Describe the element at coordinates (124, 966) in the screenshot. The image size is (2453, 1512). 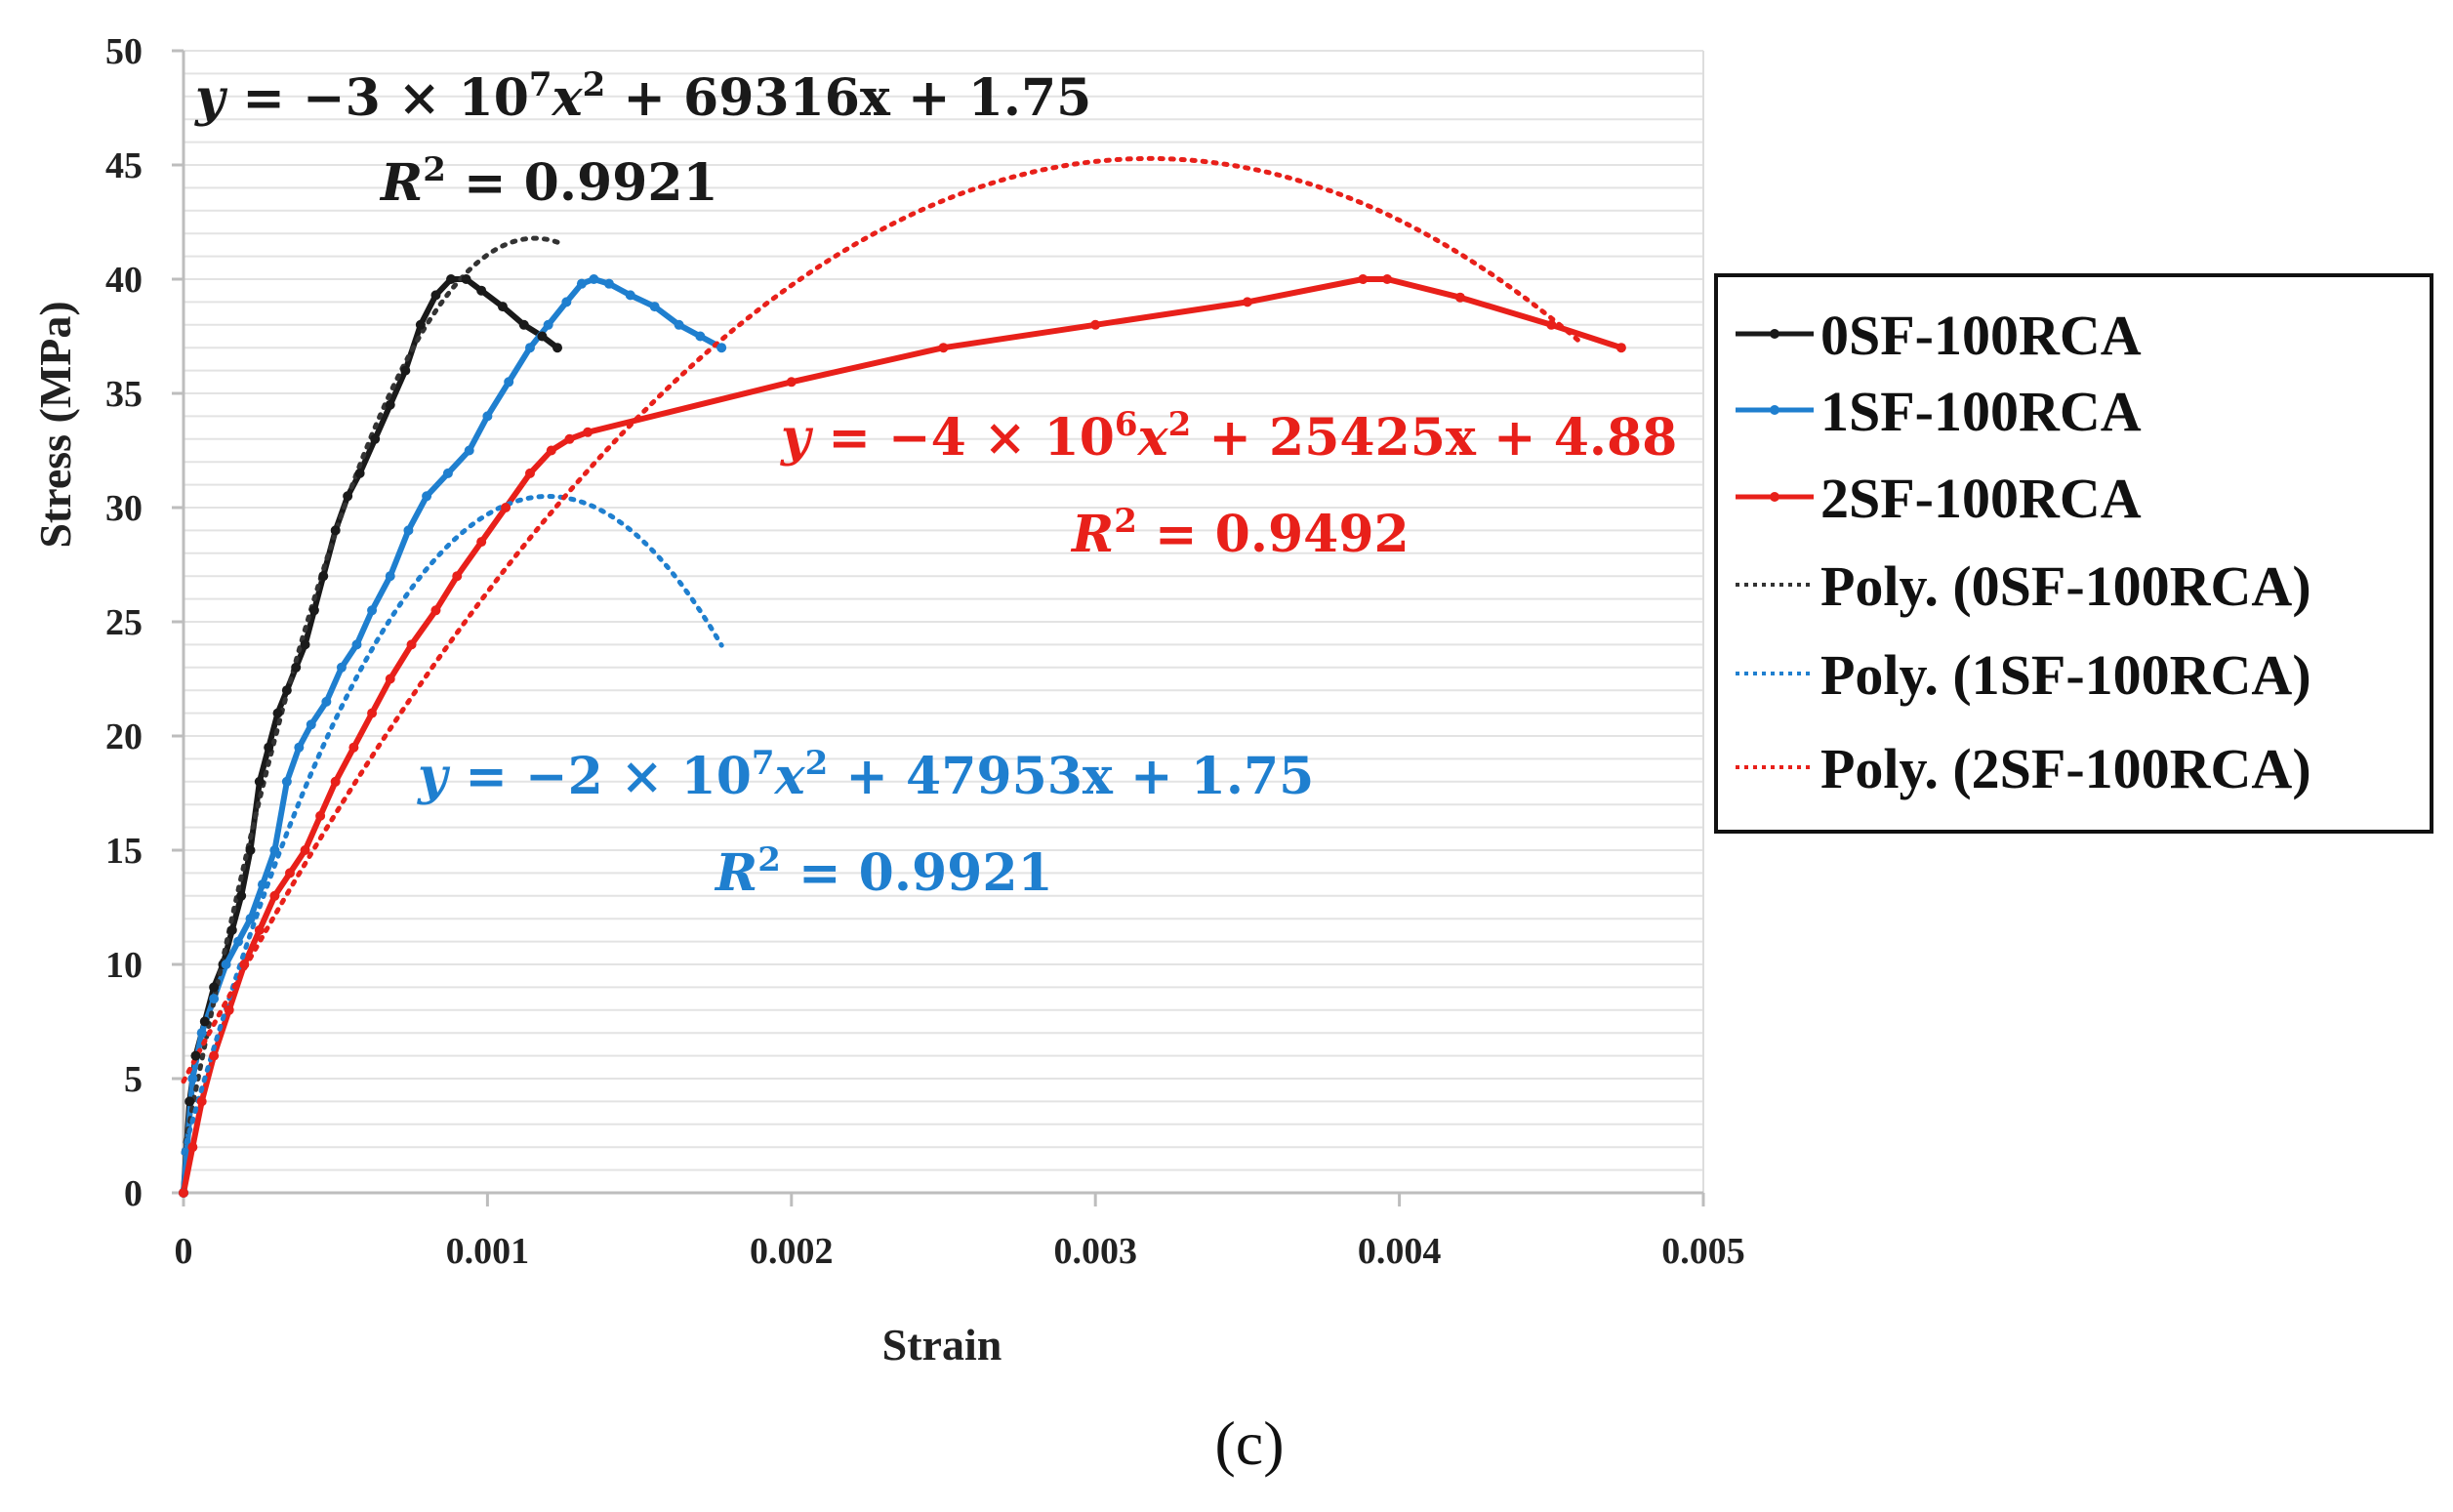
I see `y-tick-label: 10` at that location.